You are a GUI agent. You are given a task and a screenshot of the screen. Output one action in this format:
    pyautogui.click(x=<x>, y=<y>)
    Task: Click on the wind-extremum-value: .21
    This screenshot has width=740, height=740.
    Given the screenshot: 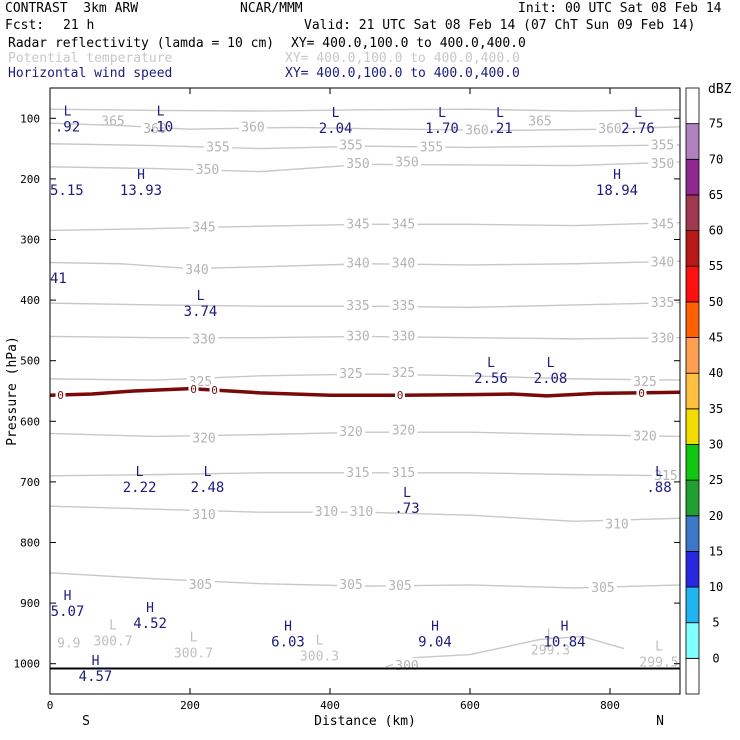 What is the action you would take?
    pyautogui.click(x=499, y=129)
    